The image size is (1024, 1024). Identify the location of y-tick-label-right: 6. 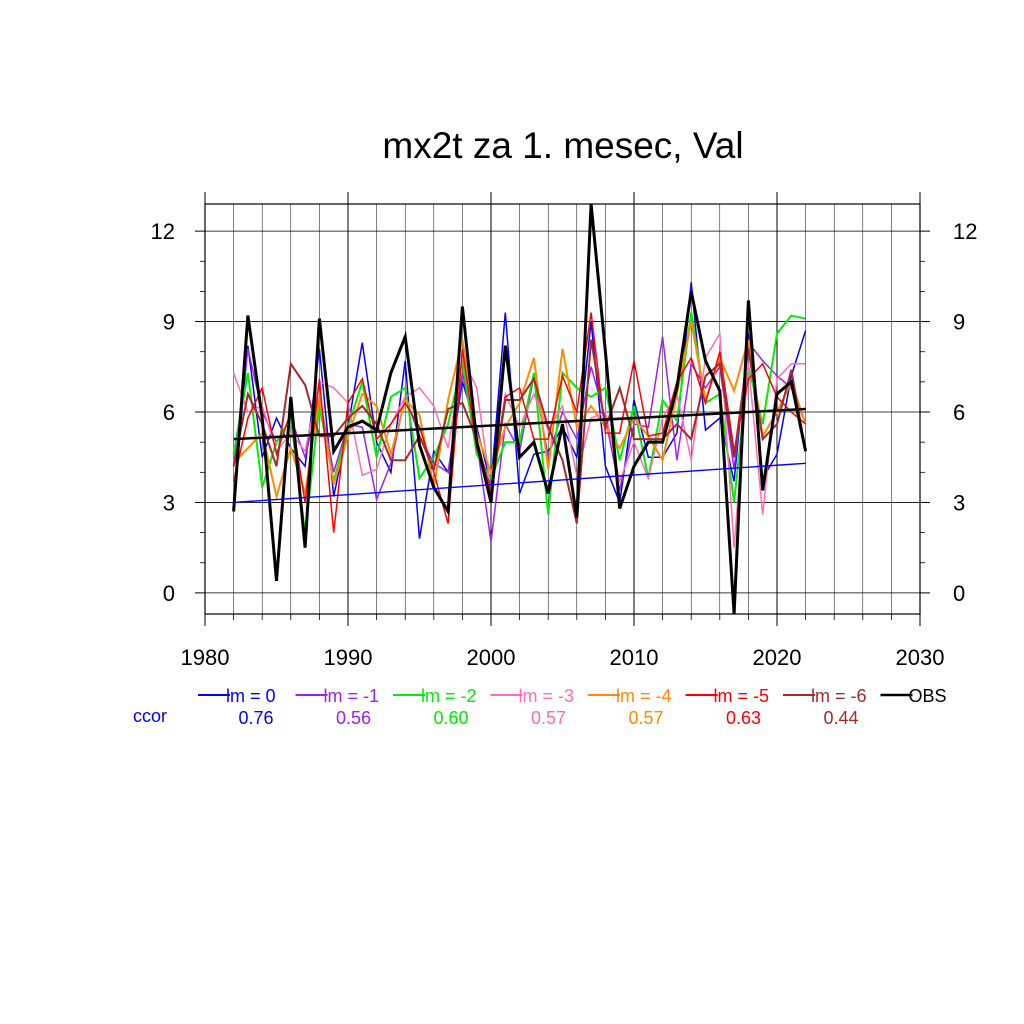
(959, 412).